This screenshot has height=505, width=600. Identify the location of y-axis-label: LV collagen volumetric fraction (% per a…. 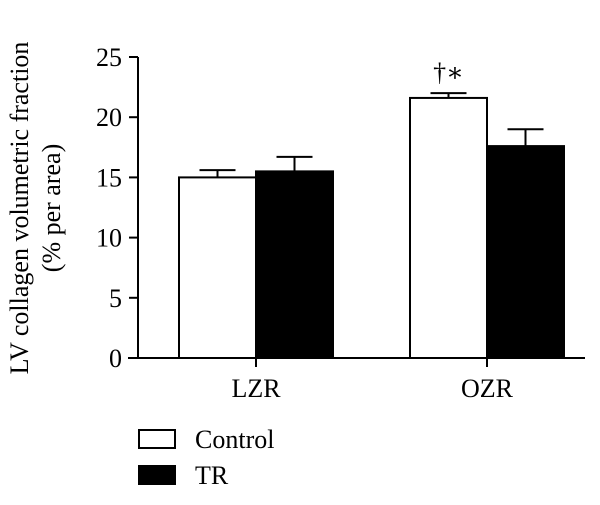
(35, 208).